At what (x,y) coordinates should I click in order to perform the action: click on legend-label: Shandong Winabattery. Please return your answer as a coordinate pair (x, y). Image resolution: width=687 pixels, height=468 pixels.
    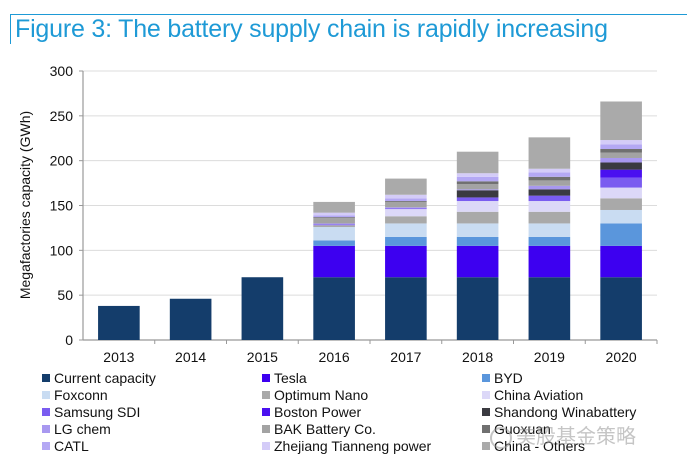
    Looking at the image, I should click on (565, 412).